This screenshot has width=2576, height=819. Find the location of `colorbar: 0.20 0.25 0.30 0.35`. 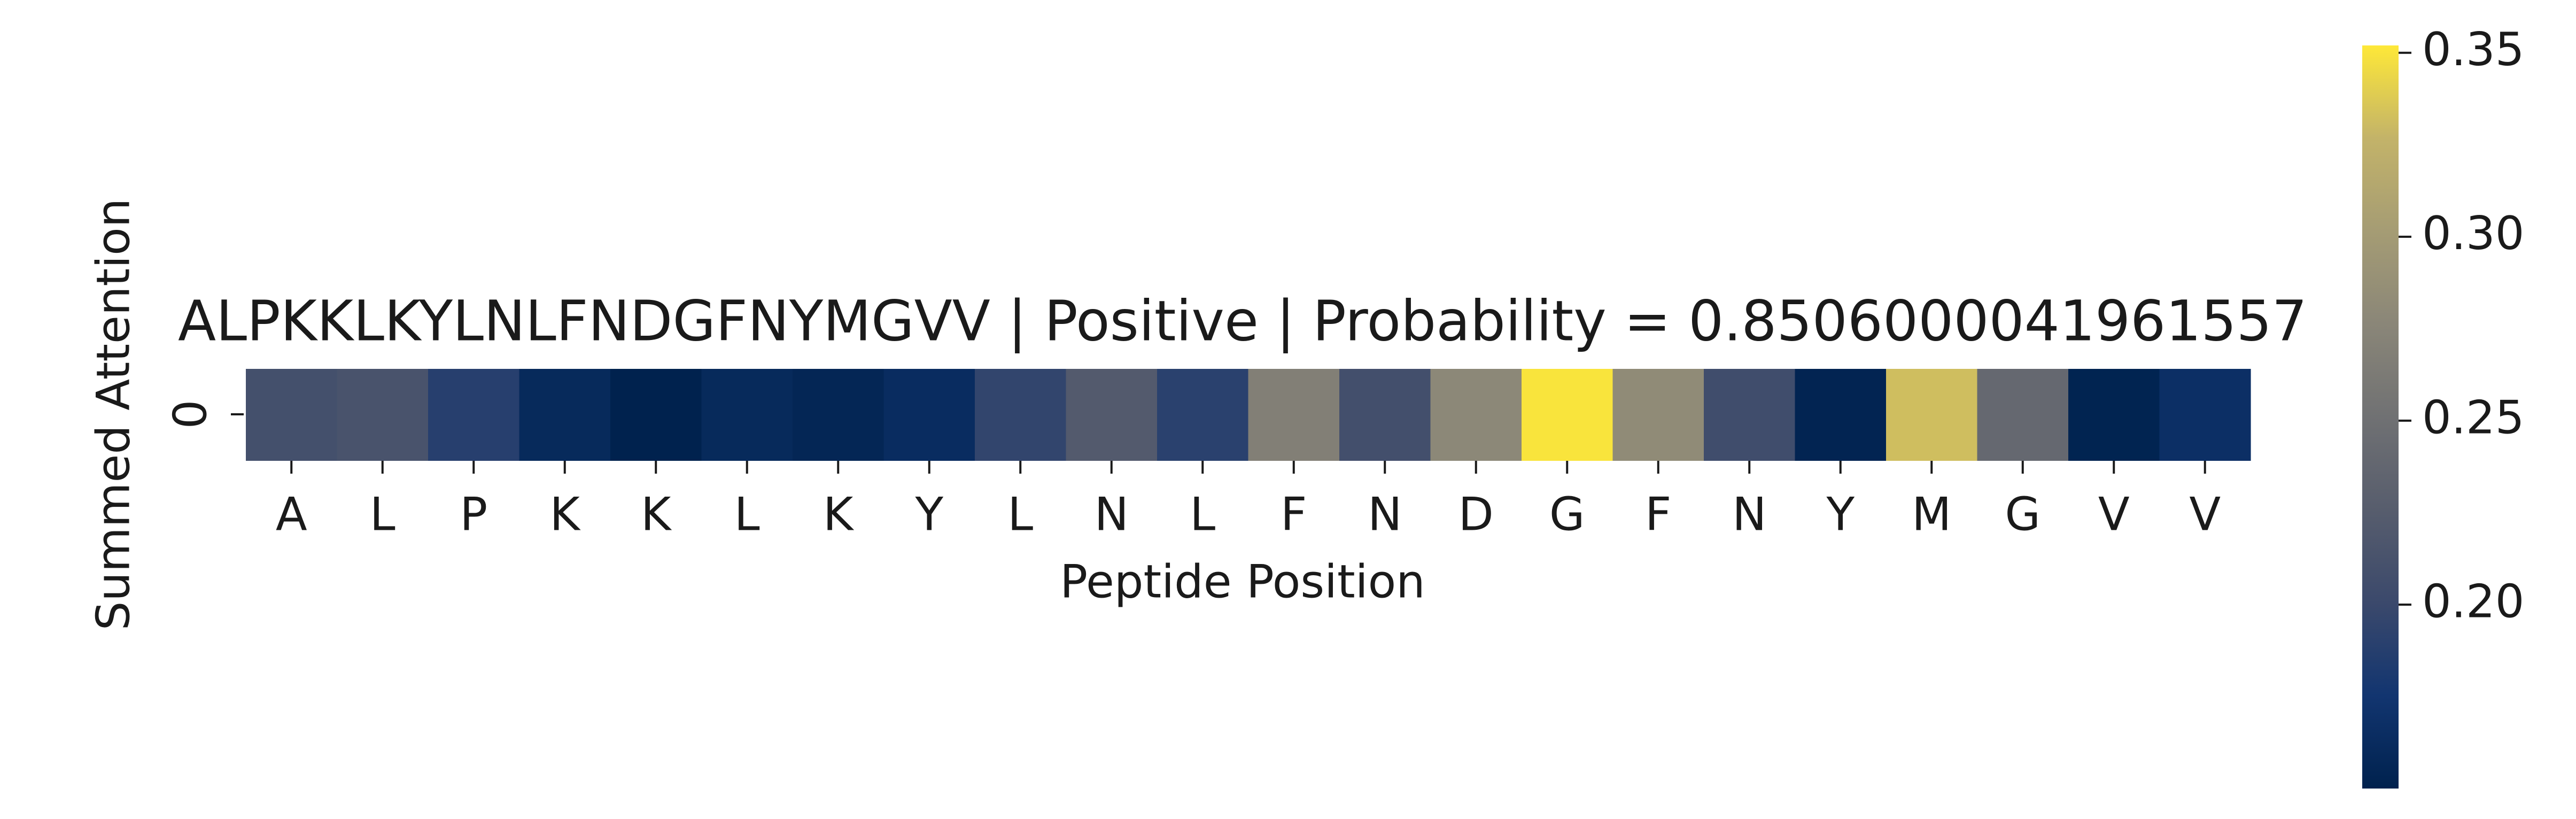

colorbar: 0.20 0.25 0.30 0.35 is located at coordinates (2443, 406).